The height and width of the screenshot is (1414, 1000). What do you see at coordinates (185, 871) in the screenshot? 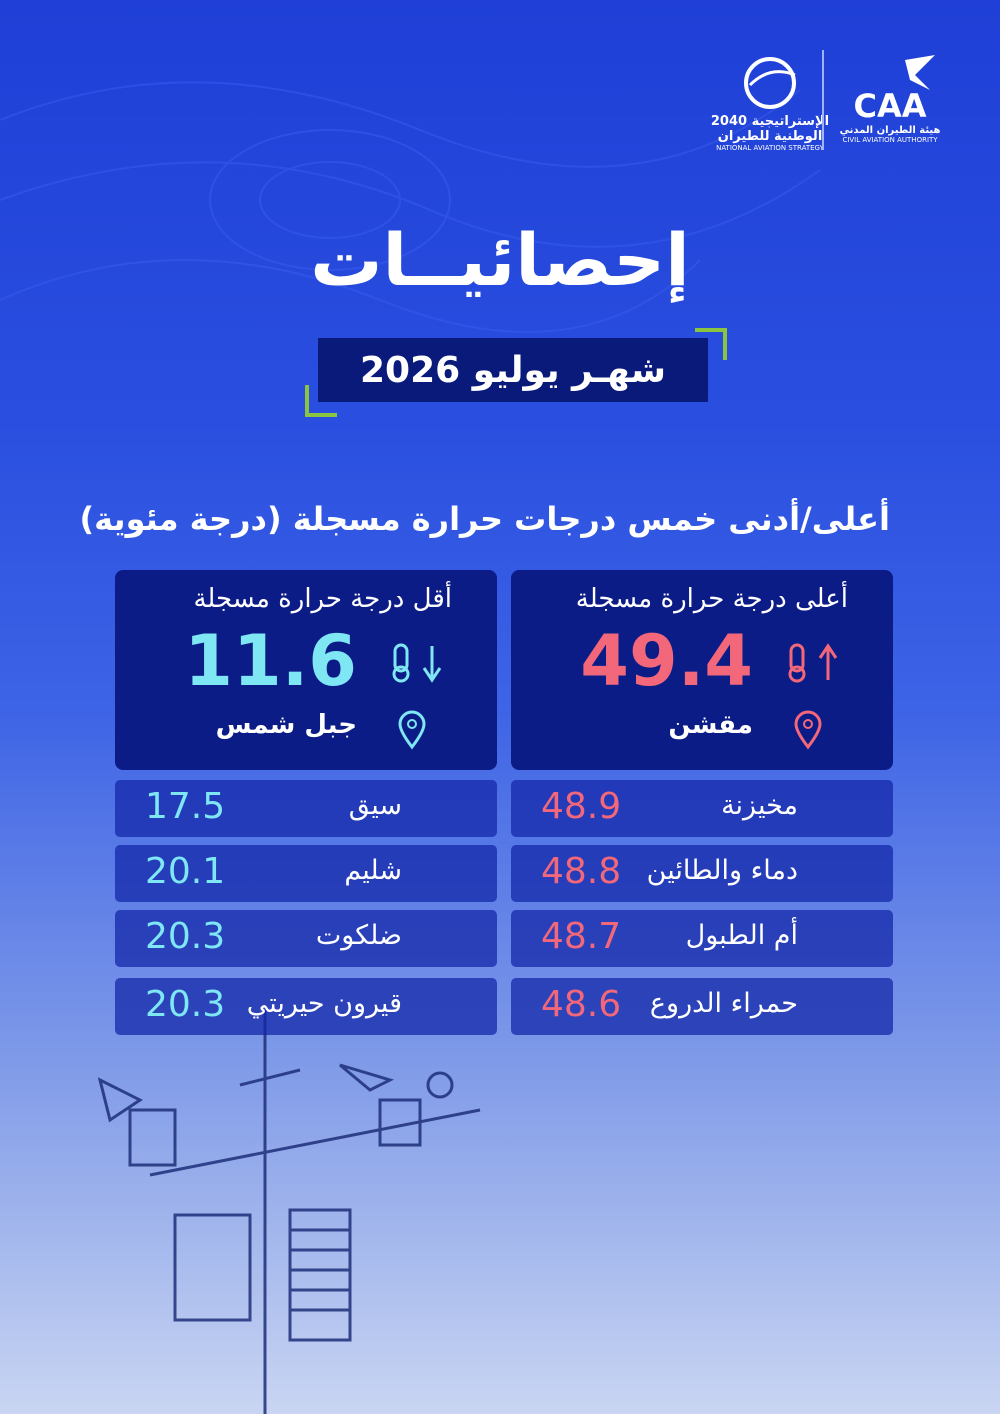
I see `station-value: 20.1` at bounding box center [185, 871].